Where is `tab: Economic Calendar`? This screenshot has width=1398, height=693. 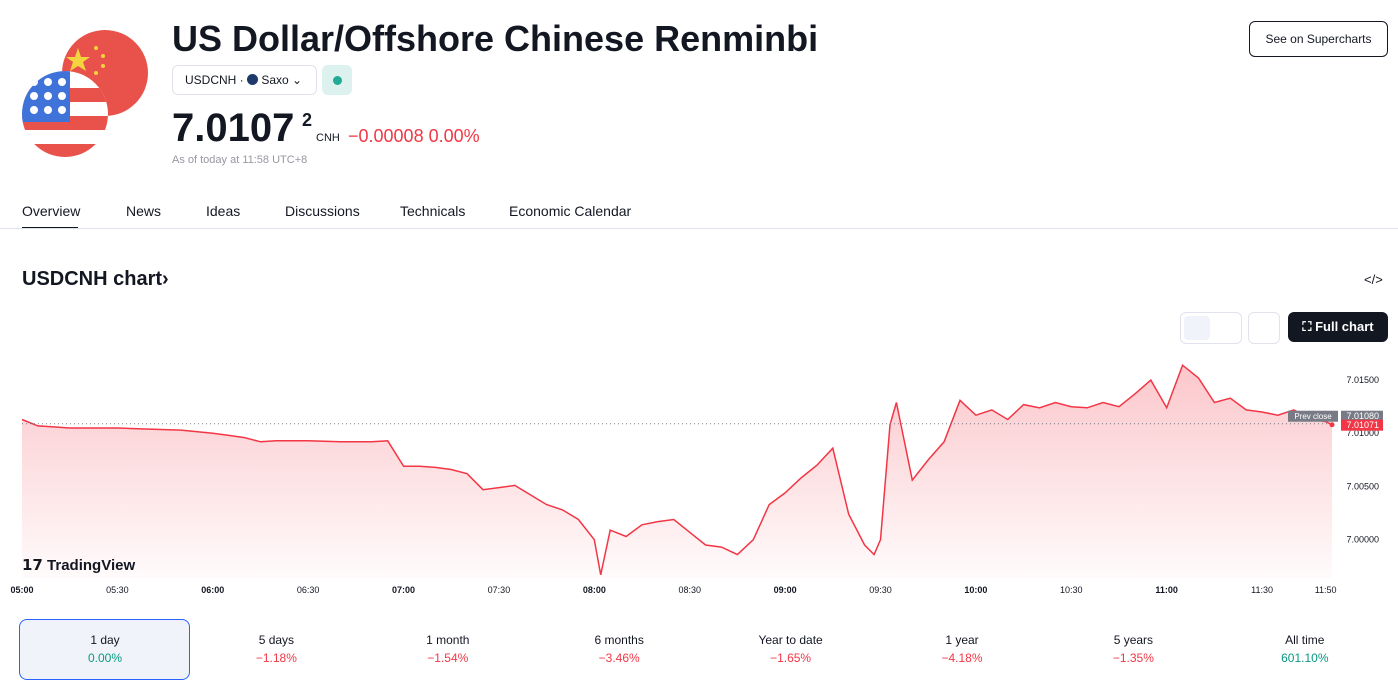 tab: Economic Calendar is located at coordinates (570, 211).